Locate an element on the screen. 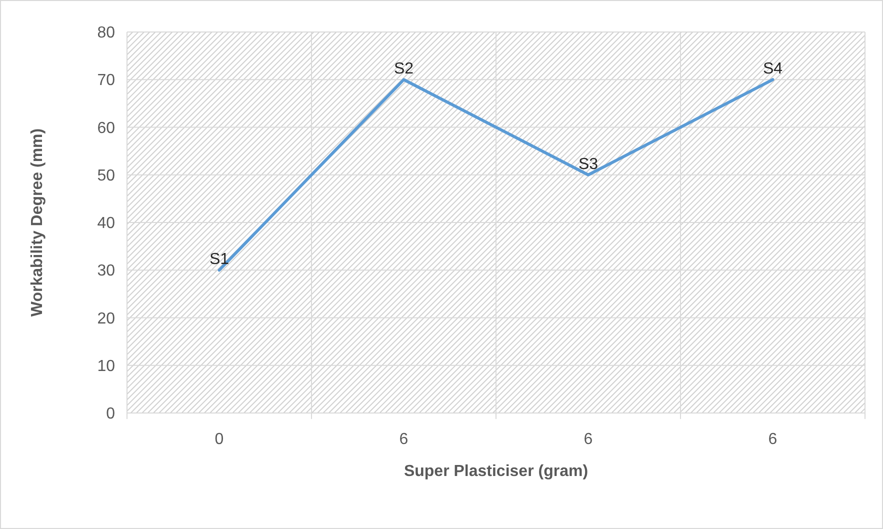  data-label: S1 is located at coordinates (219, 259).